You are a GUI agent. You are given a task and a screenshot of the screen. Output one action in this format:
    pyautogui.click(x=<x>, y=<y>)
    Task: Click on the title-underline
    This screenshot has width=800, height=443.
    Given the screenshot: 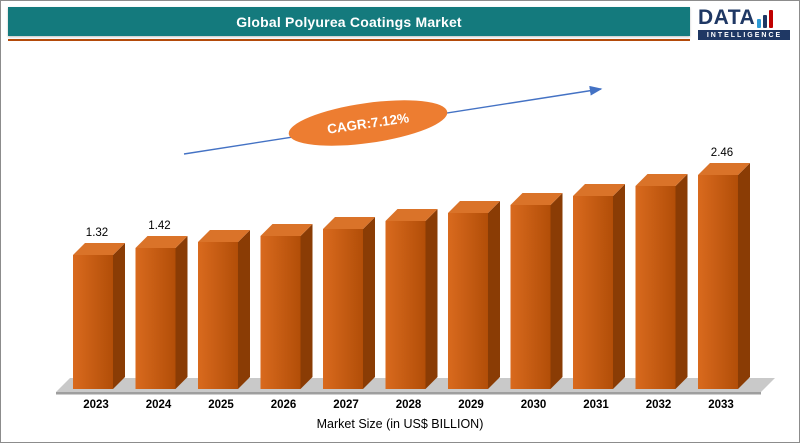 What is the action you would take?
    pyautogui.click(x=349, y=40)
    